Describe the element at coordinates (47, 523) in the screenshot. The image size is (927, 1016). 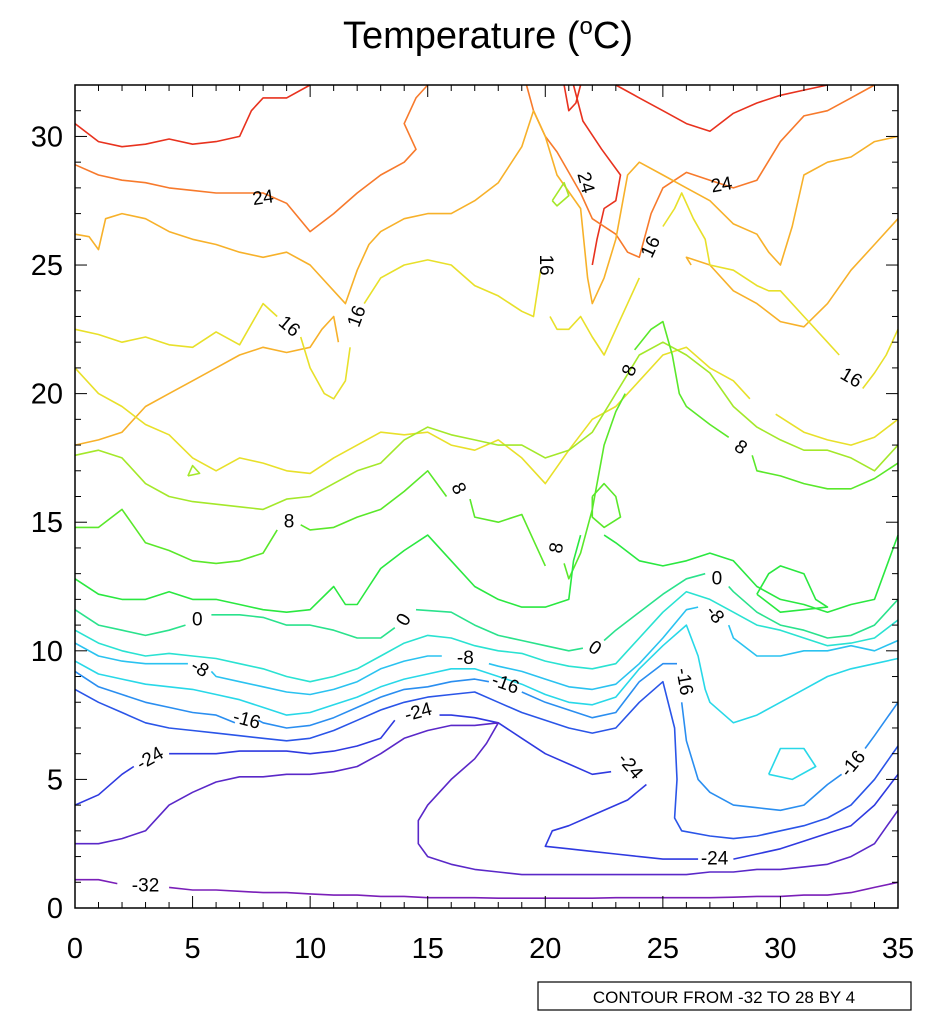
I see `y-tick-label-15: 15` at that location.